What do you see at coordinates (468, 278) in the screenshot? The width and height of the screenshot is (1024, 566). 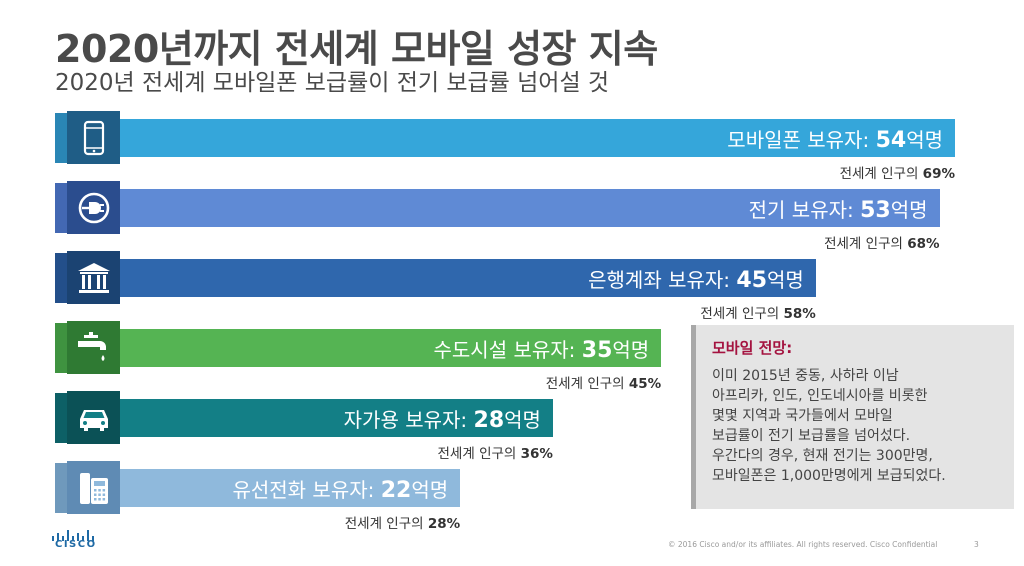 I see `bar-mark: 은행계좌 보유자: 45억명` at bounding box center [468, 278].